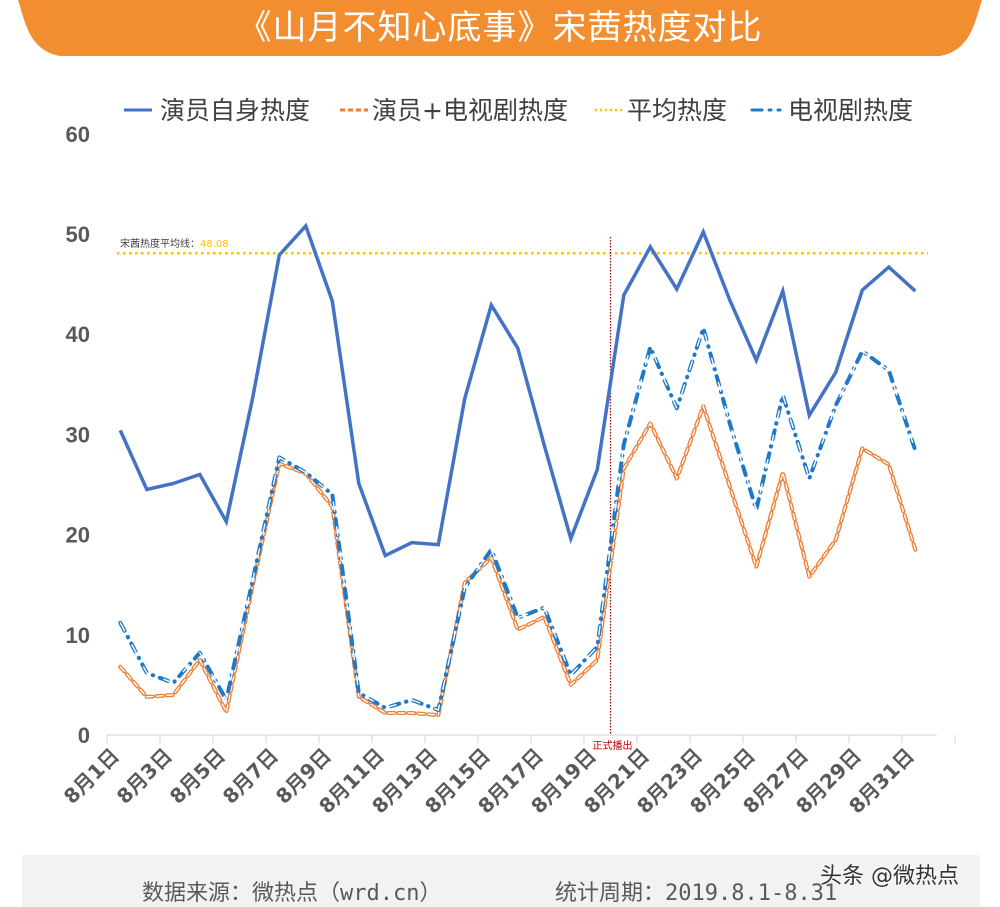 The height and width of the screenshot is (907, 1000). What do you see at coordinates (78, 234) in the screenshot?
I see `y-tick-label: 50` at bounding box center [78, 234].